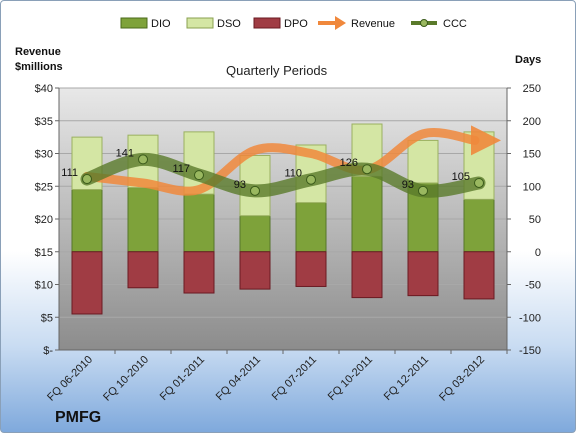 This screenshot has height=433, width=576. I want to click on company-label: PMFG, so click(78, 417).